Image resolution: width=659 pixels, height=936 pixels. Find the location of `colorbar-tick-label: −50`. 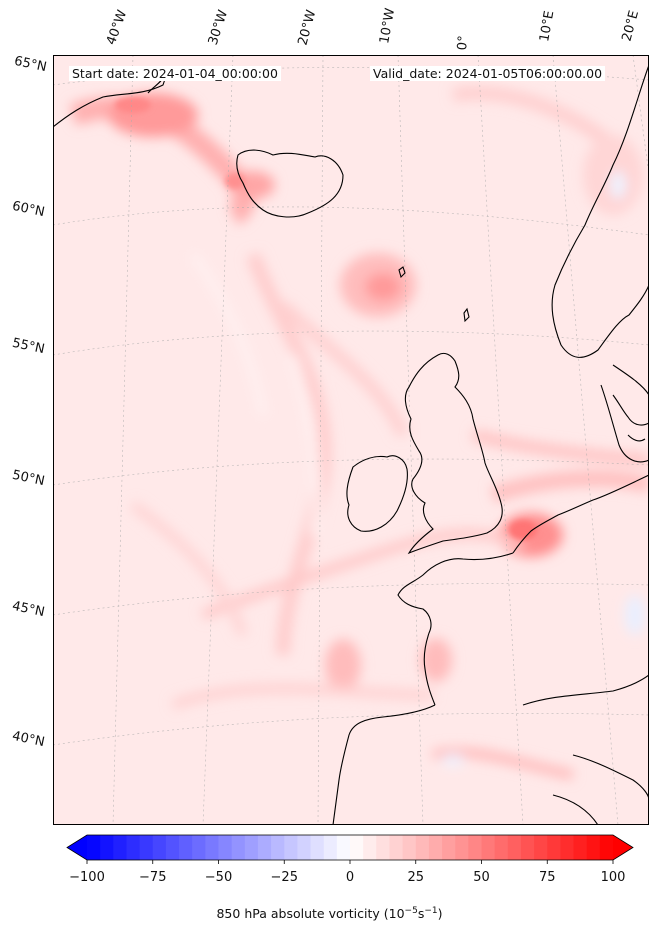

colorbar-tick-label: −50 is located at coordinates (218, 877).